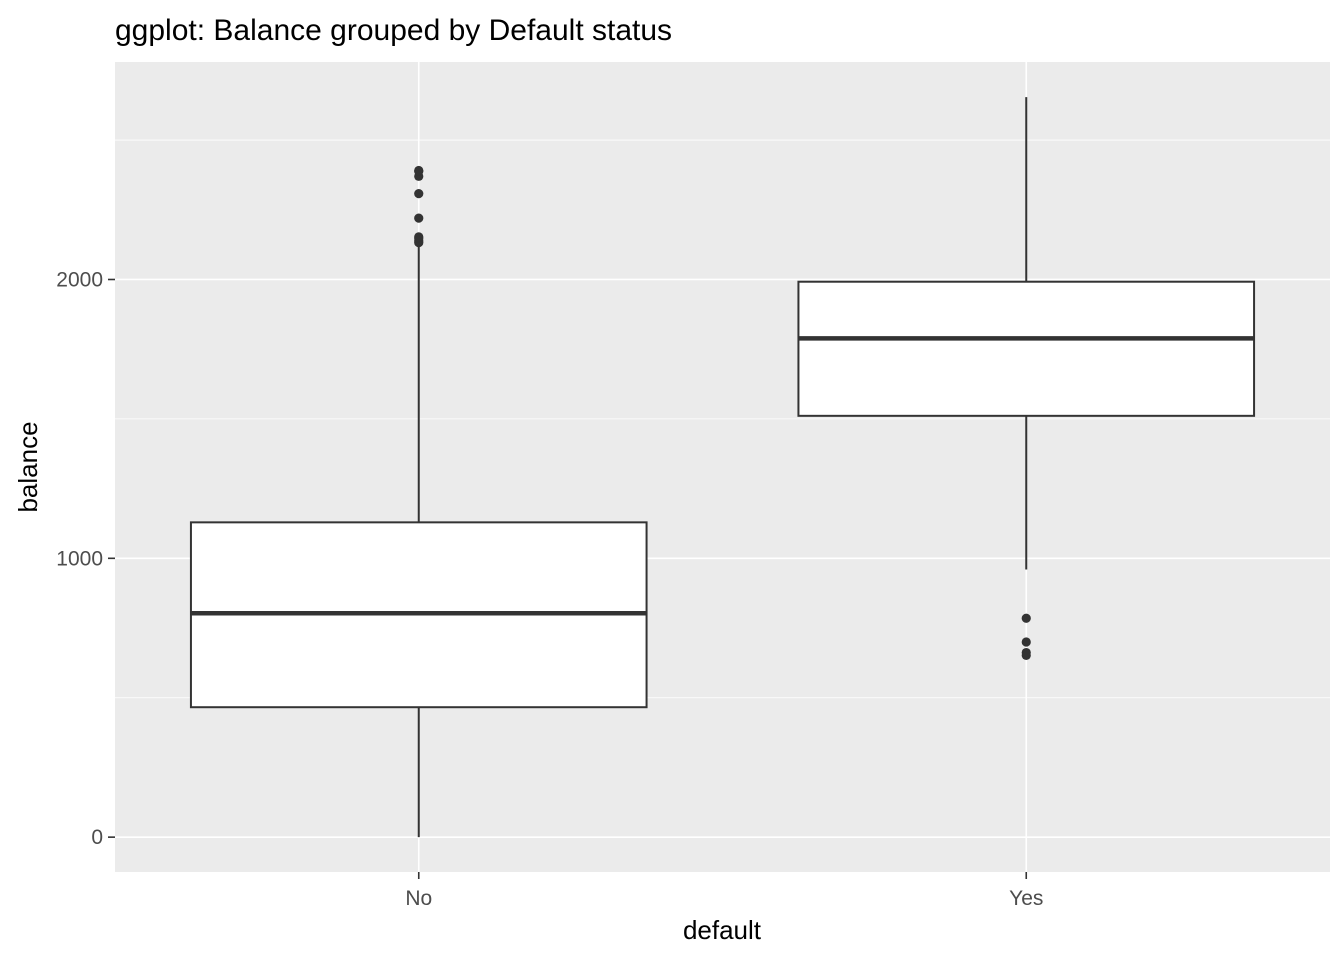  I want to click on y-tick-label: 0, so click(97, 837).